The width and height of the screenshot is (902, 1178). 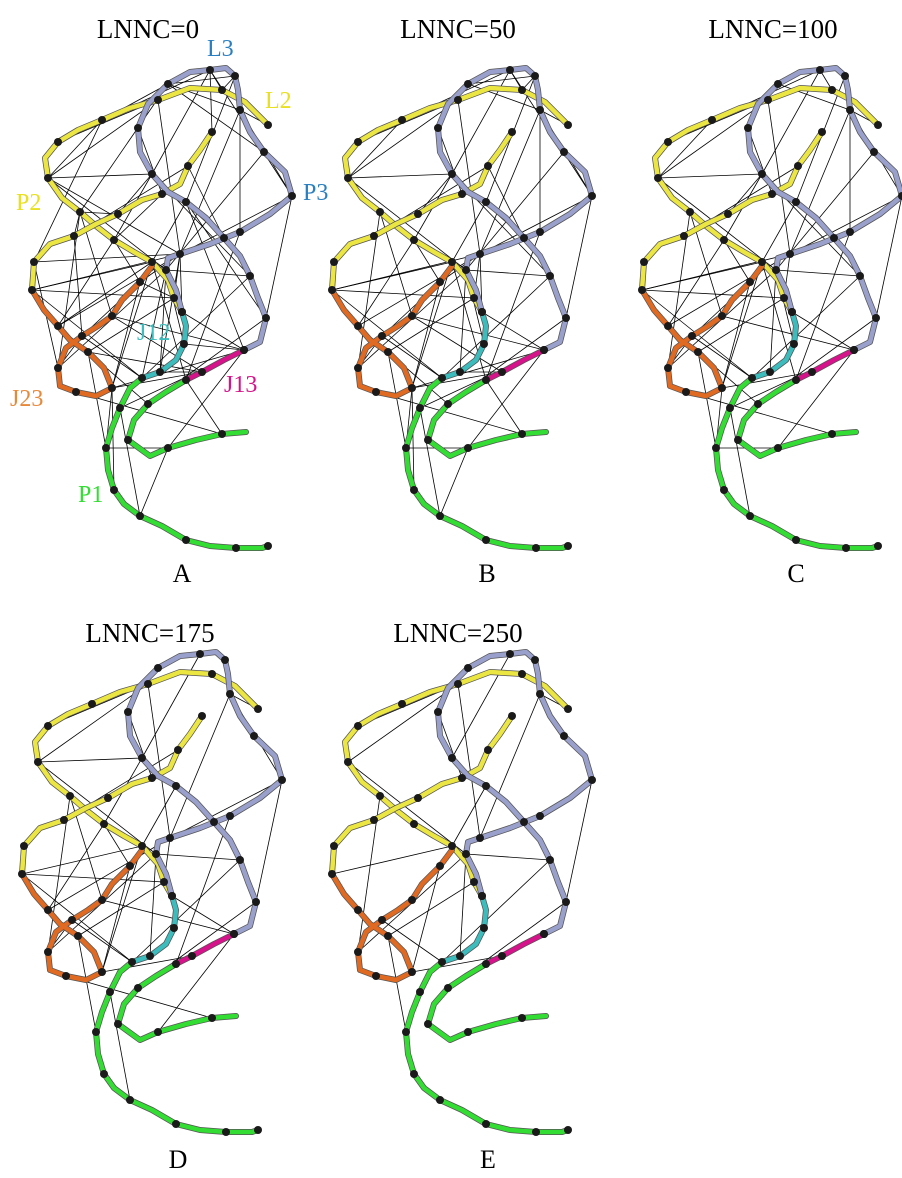 What do you see at coordinates (220, 49) in the screenshot?
I see `region-label-l3: L3` at bounding box center [220, 49].